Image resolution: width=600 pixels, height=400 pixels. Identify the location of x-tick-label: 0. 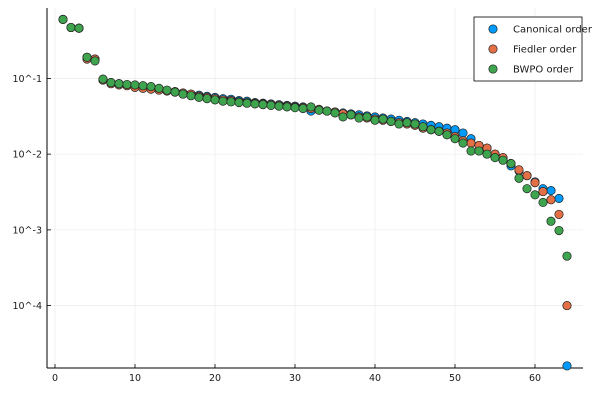
(55, 378).